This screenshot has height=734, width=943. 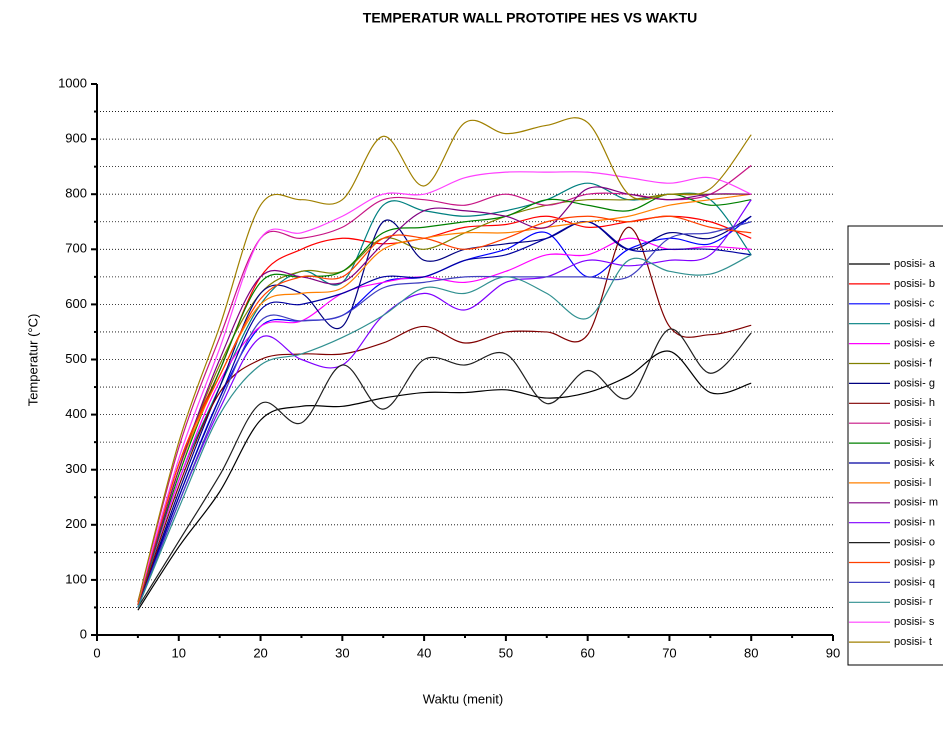 I want to click on legend-label: posisi- s, so click(x=914, y=622).